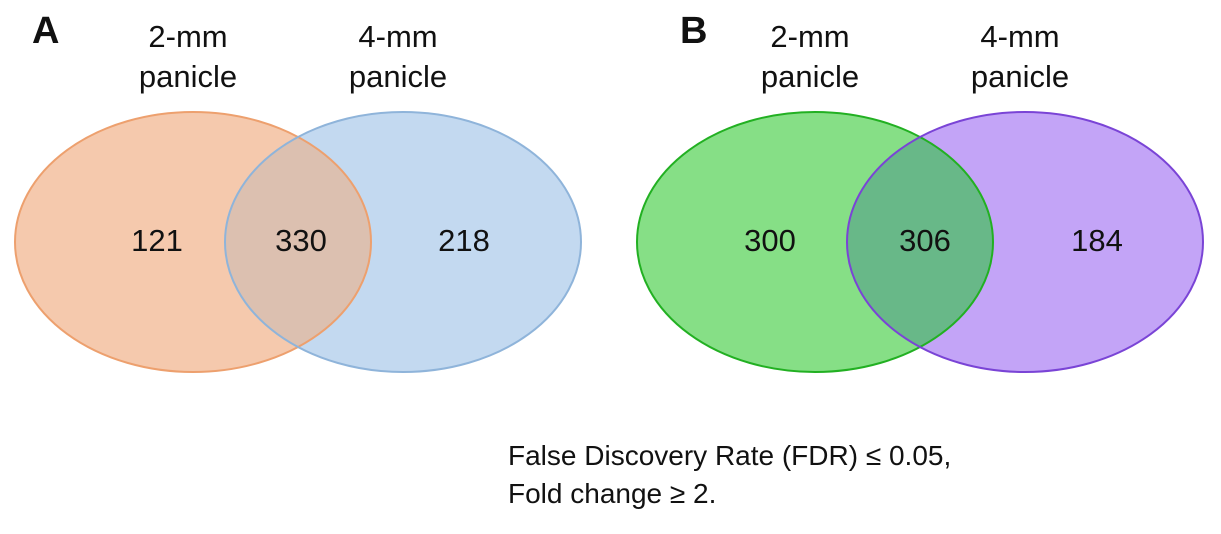  Describe the element at coordinates (770, 240) in the screenshot. I see `venn-b-left-only-count: 300` at that location.